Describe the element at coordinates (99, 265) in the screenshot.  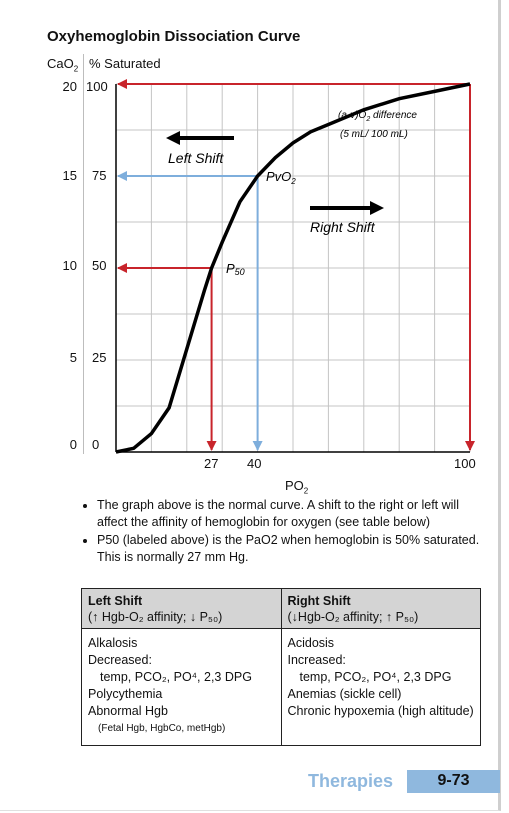
I see `saturation-tick: 50` at that location.